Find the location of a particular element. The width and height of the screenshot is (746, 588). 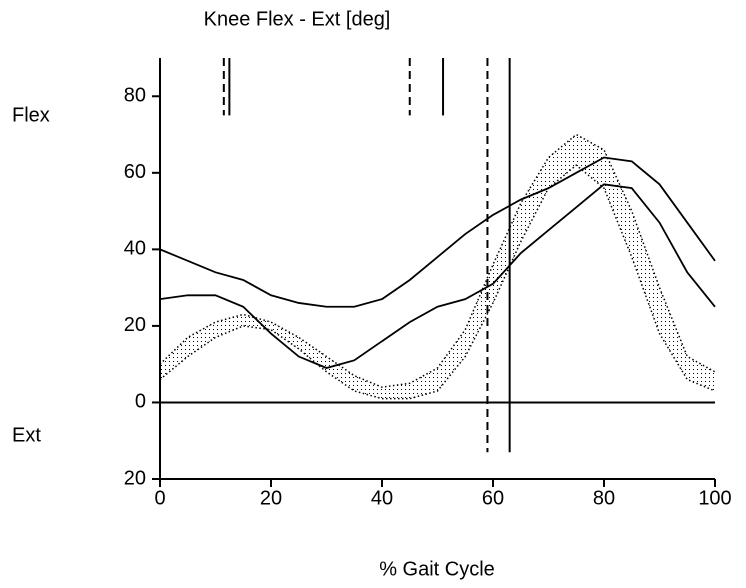

x-tick-label: 0 is located at coordinates (159, 498).